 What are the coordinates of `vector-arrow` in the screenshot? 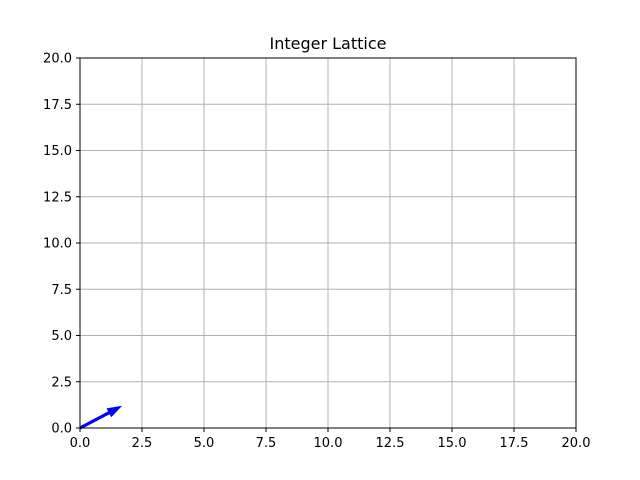 It's located at (101, 417).